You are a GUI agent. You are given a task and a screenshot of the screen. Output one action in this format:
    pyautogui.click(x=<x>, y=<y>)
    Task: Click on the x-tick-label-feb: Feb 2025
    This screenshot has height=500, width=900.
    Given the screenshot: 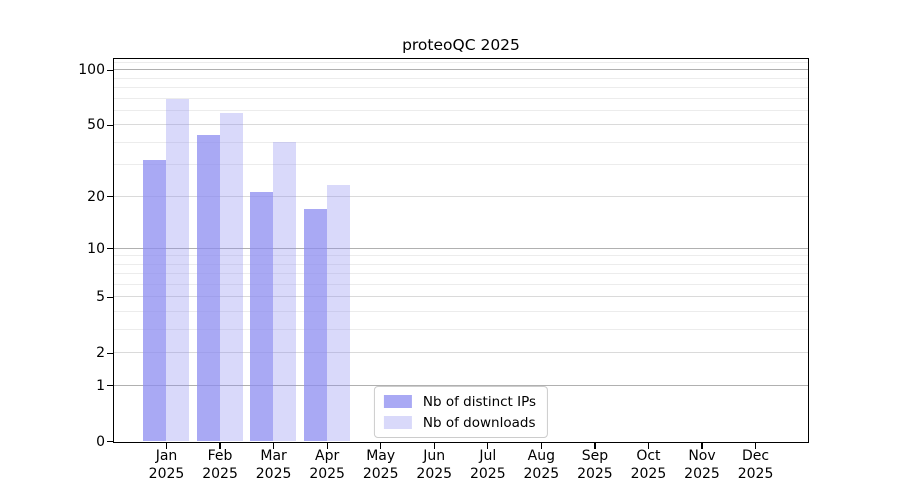 What is the action you would take?
    pyautogui.click(x=220, y=465)
    